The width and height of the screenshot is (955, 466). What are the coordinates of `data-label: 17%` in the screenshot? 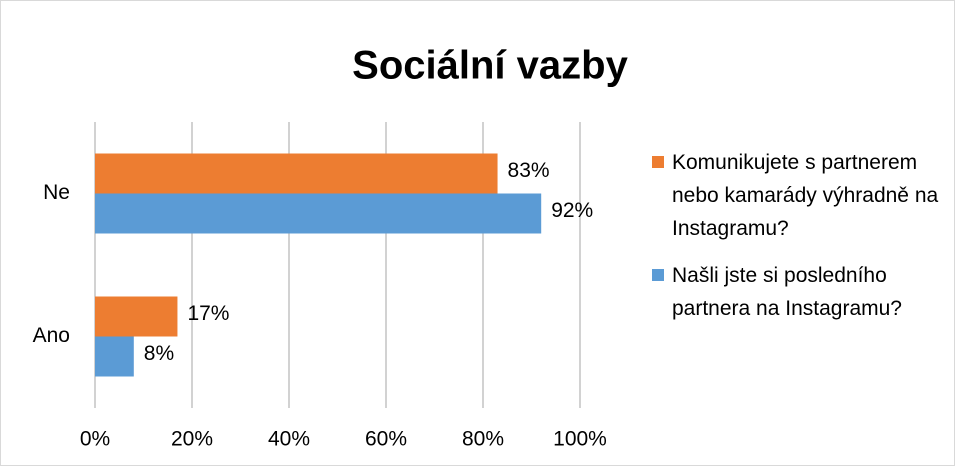 It's located at (208, 313).